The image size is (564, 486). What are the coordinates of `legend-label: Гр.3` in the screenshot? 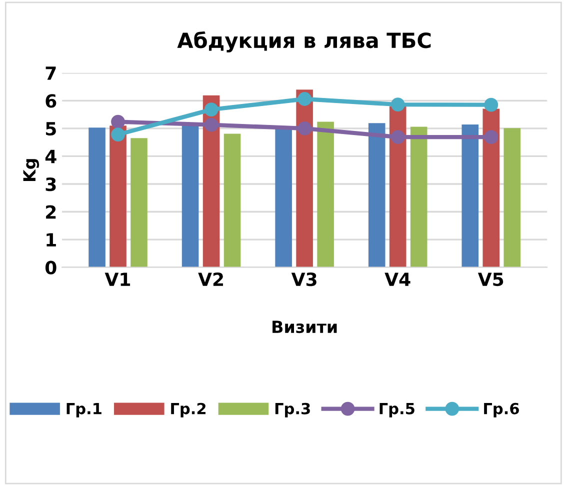 It's located at (292, 410).